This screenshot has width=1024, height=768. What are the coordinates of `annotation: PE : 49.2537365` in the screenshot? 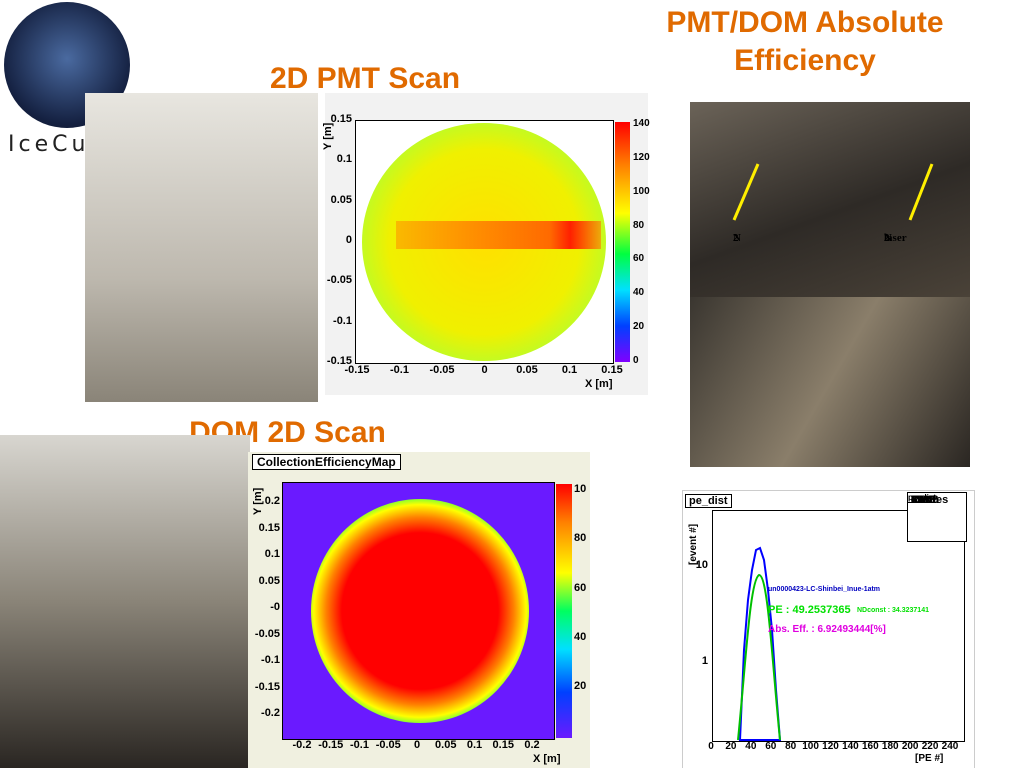 It's located at (809, 610).